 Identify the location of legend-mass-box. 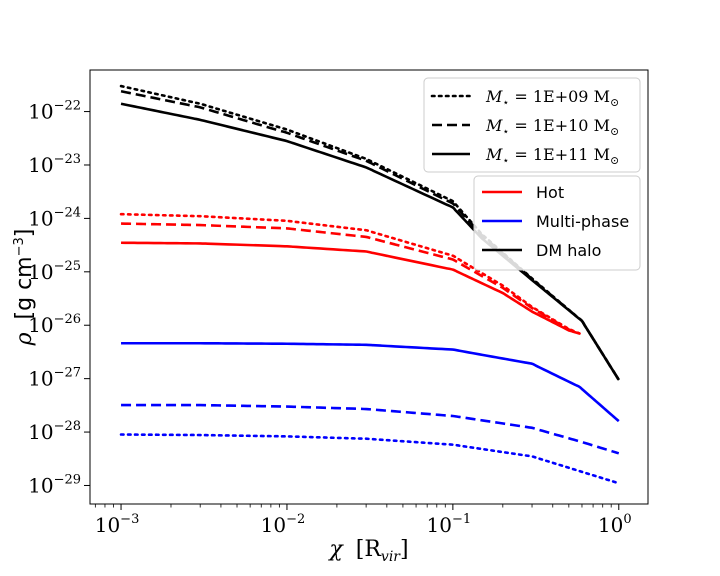
(532, 125).